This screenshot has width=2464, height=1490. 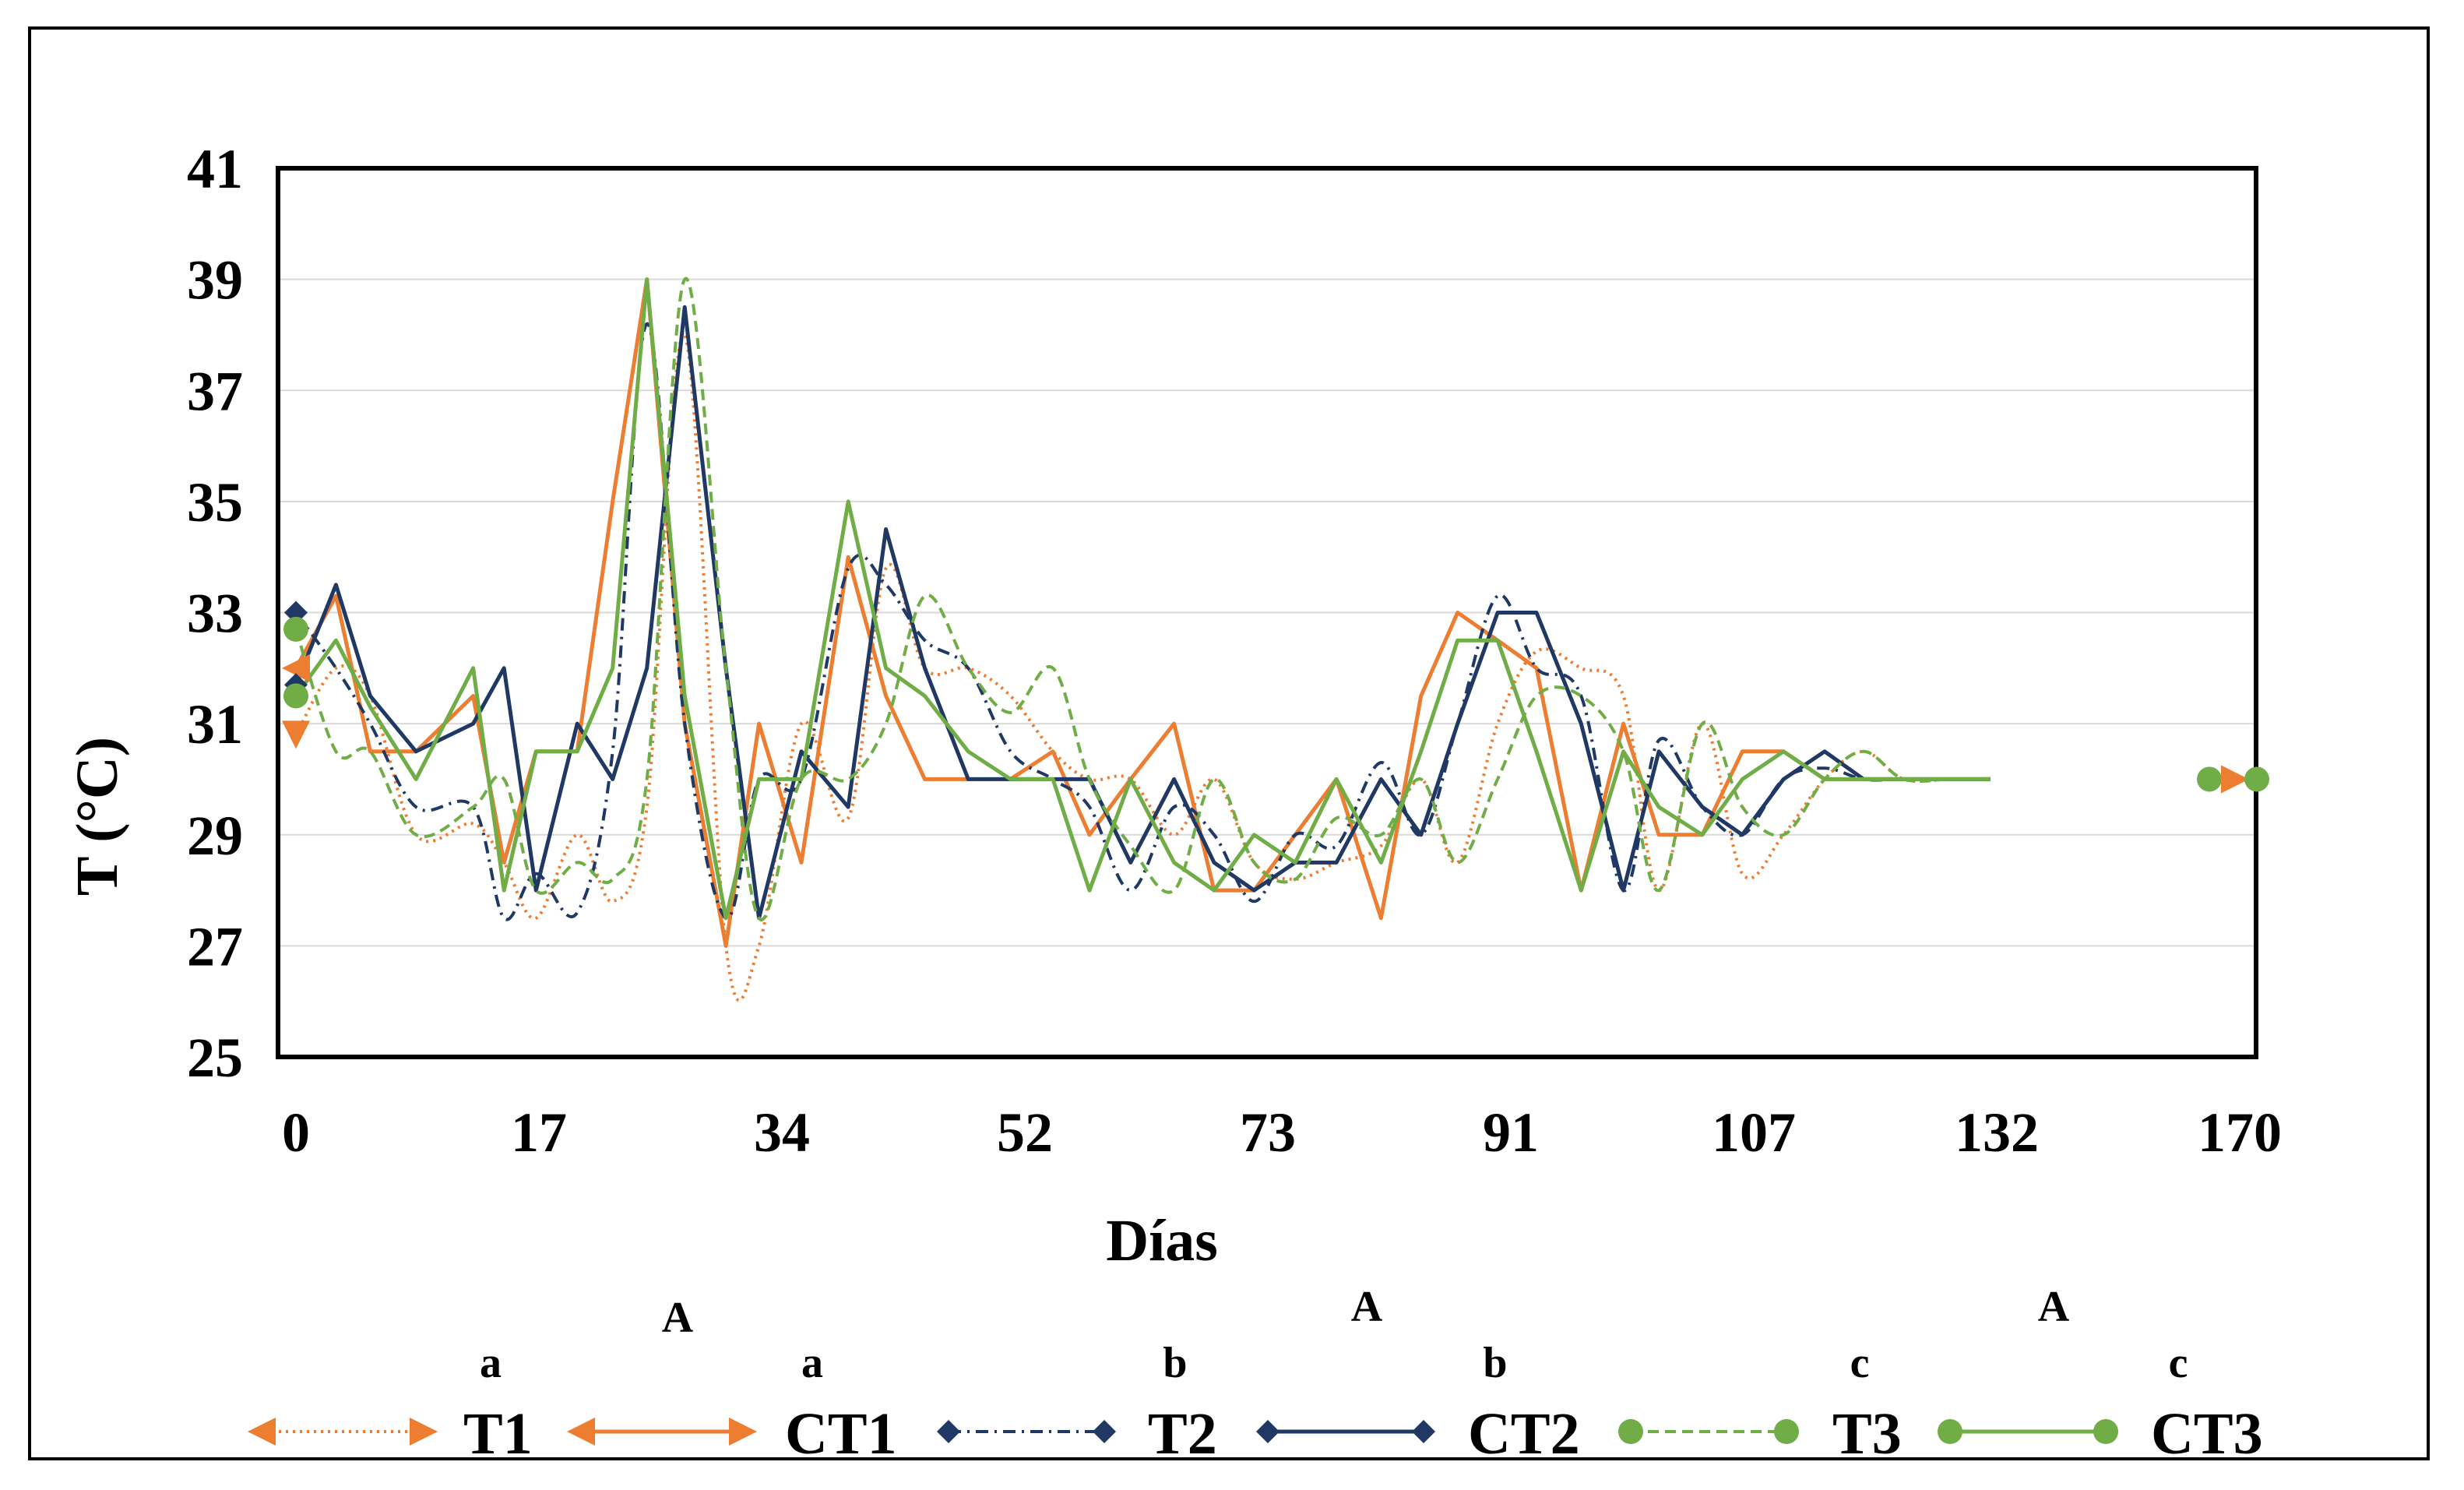 I want to click on y-tick-label: 41, so click(x=215, y=169).